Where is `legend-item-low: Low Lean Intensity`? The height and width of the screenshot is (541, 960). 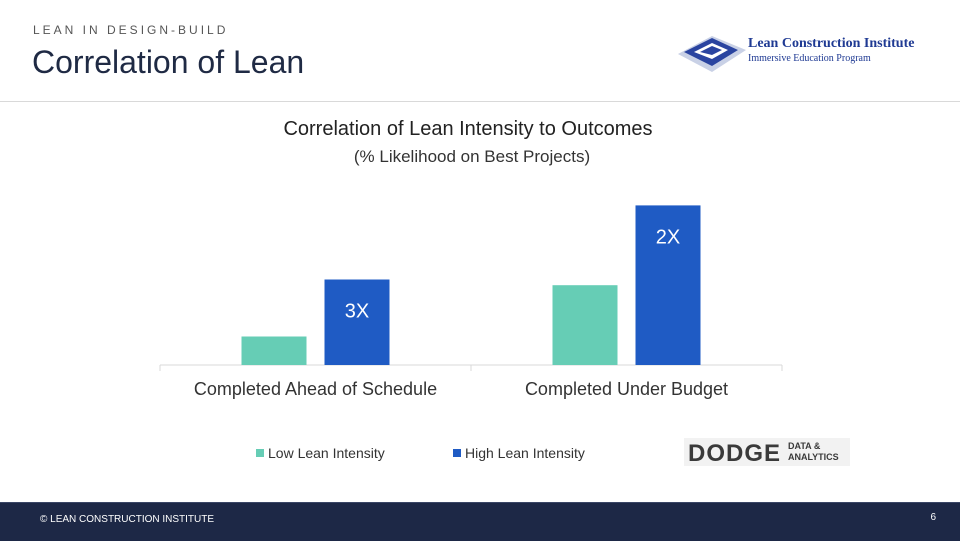 legend-item-low: Low Lean Intensity is located at coordinates (320, 453).